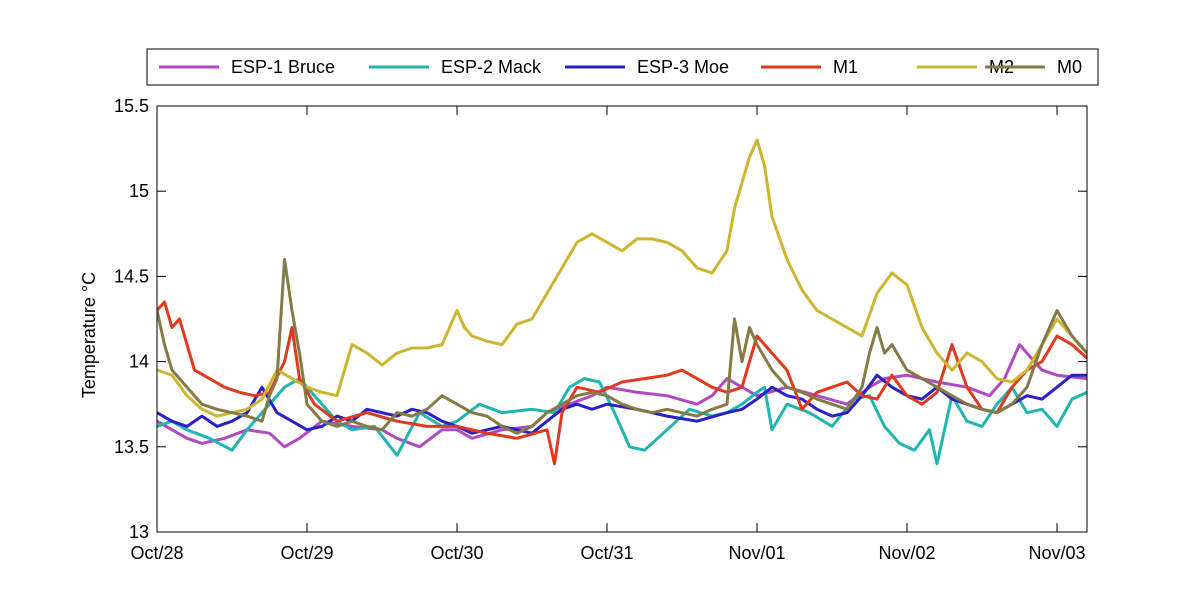 The height and width of the screenshot is (600, 1200). I want to click on legend-label-esp-1-bruce: ESP-1 Bruce, so click(283, 67).